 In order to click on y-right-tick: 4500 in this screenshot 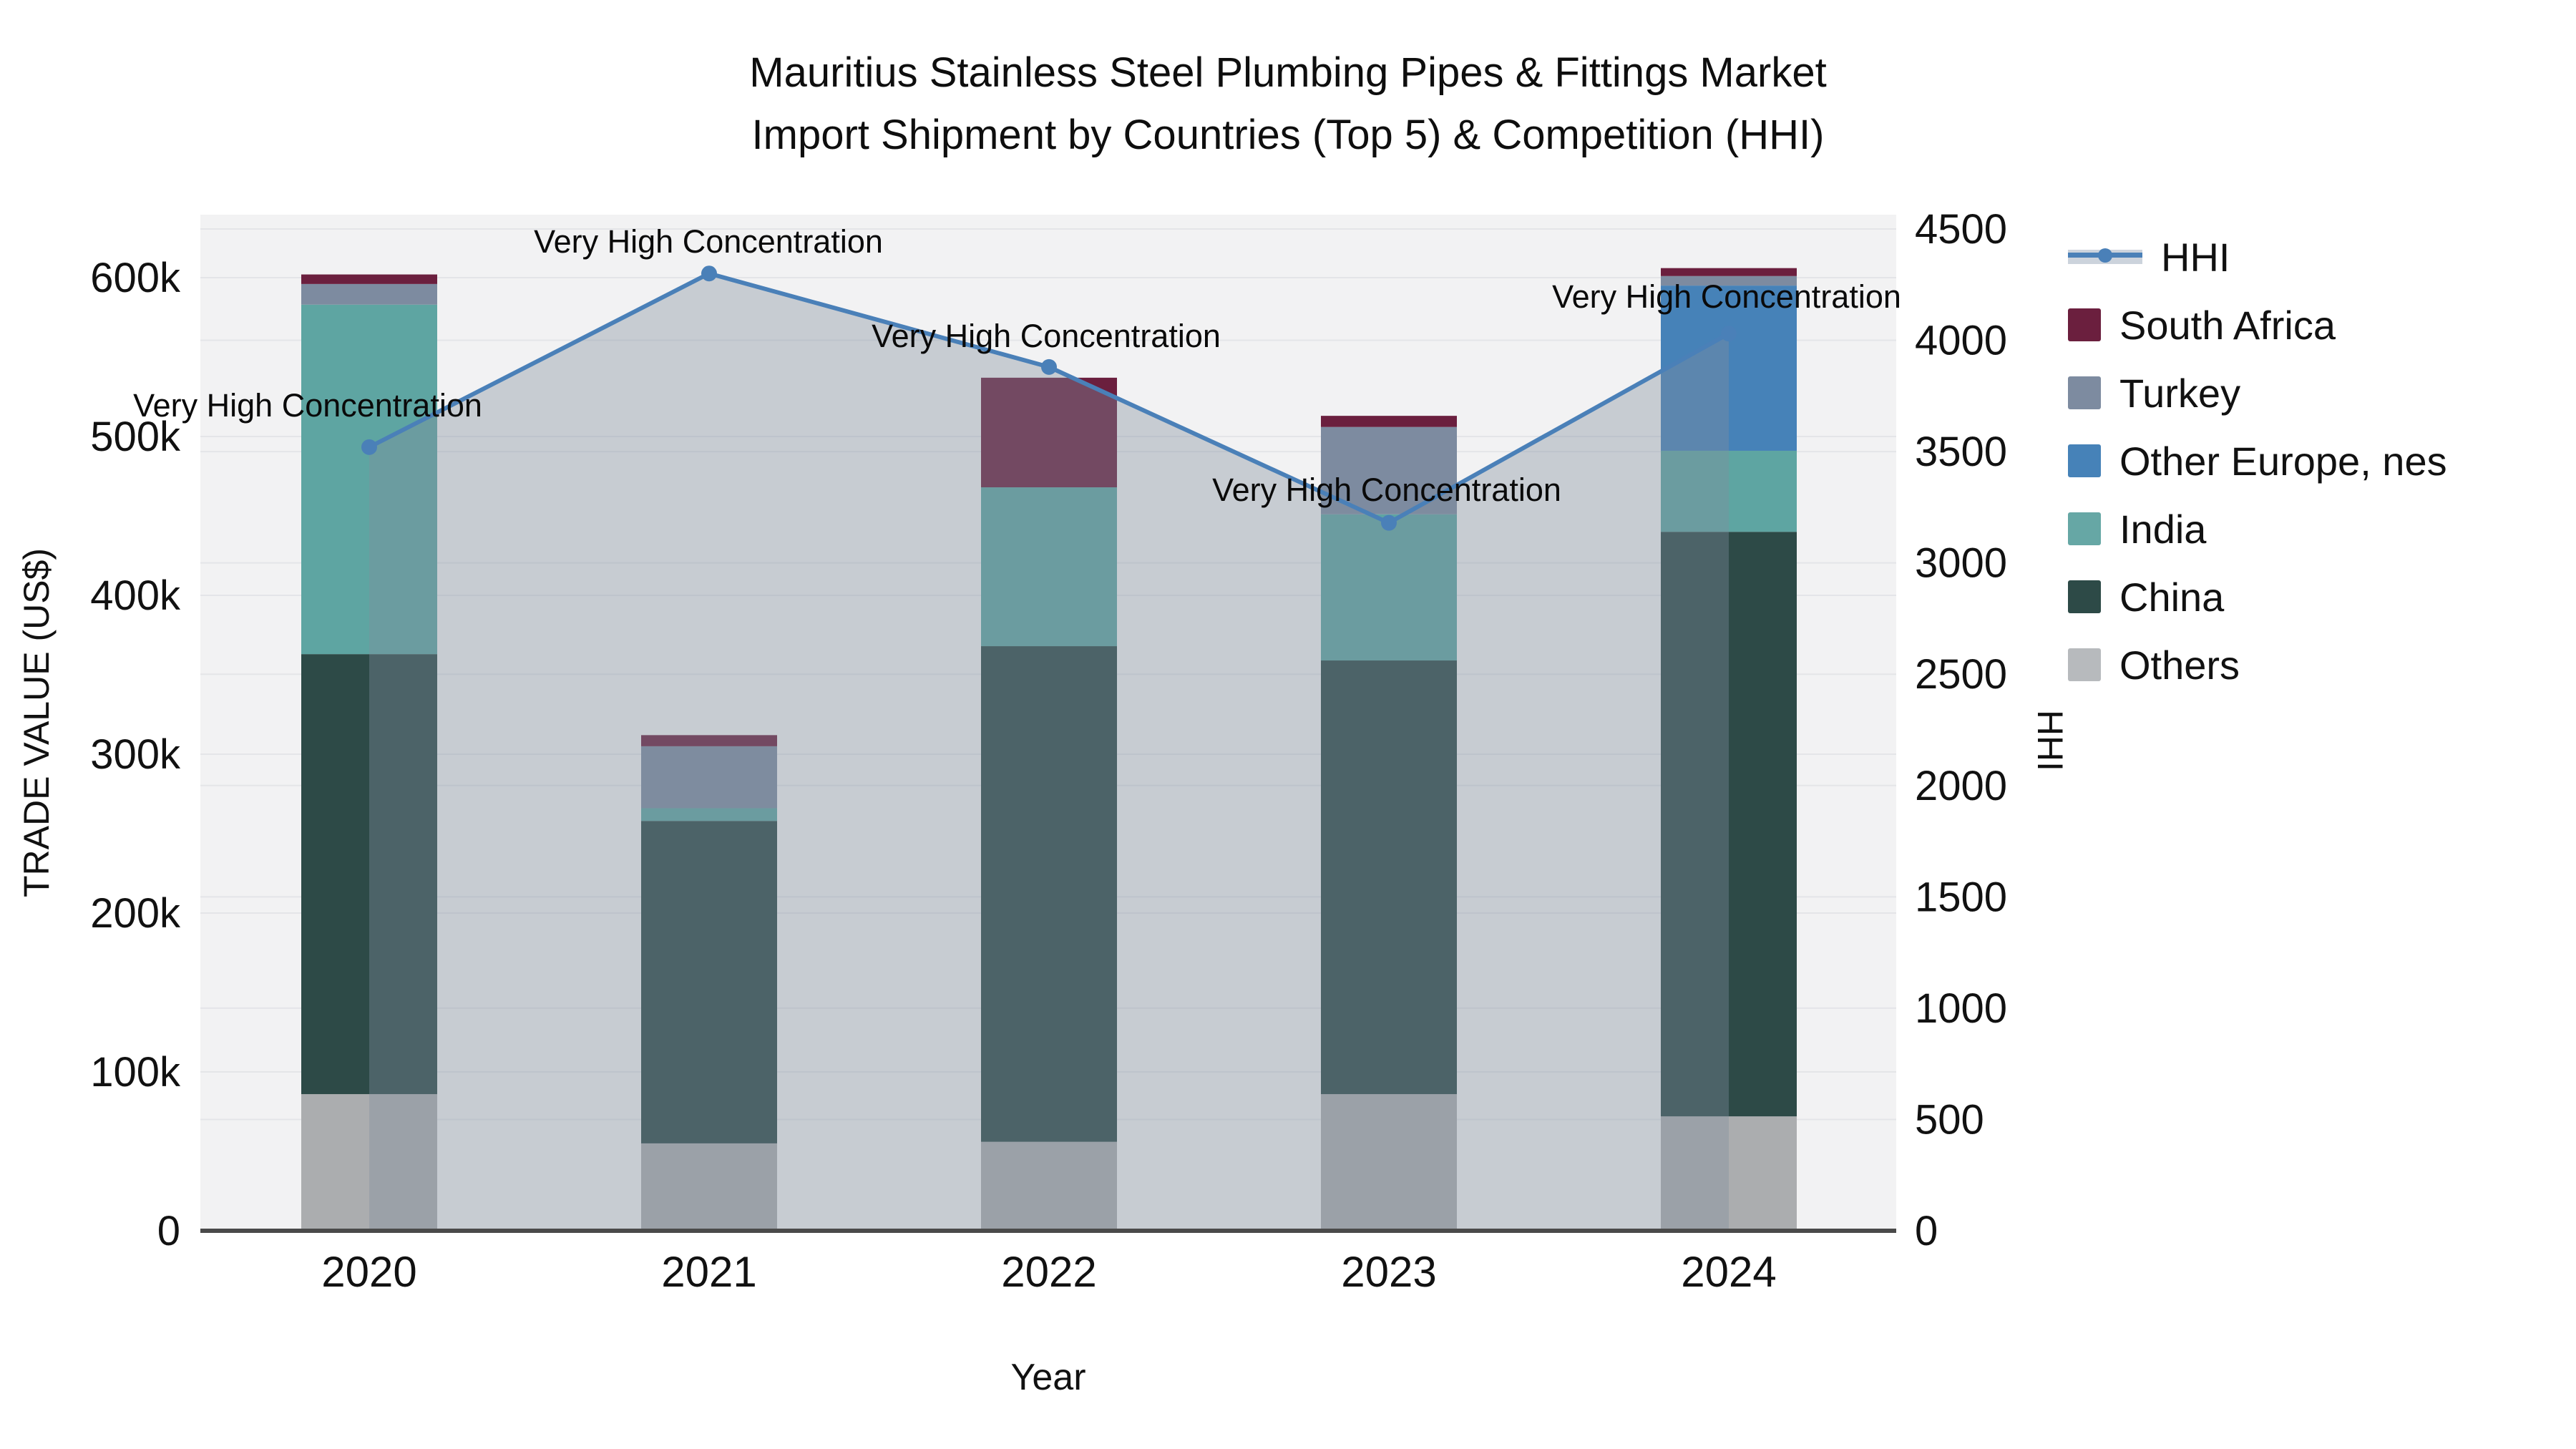, I will do `click(1961, 229)`.